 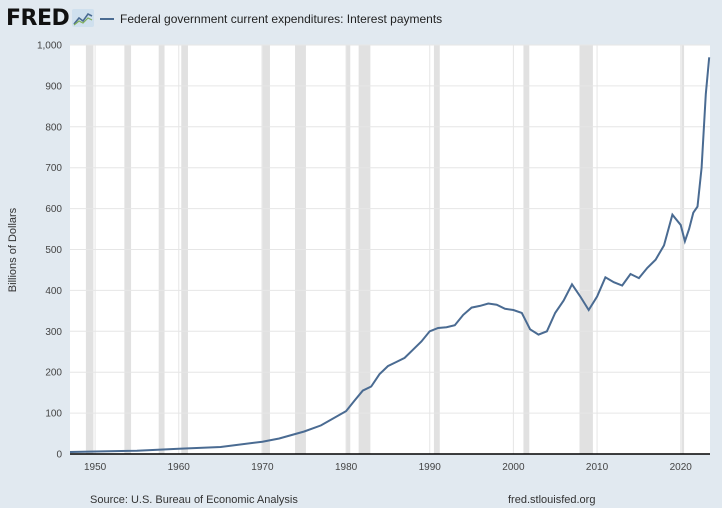 What do you see at coordinates (346, 467) in the screenshot?
I see `x-tick-label: 1980` at bounding box center [346, 467].